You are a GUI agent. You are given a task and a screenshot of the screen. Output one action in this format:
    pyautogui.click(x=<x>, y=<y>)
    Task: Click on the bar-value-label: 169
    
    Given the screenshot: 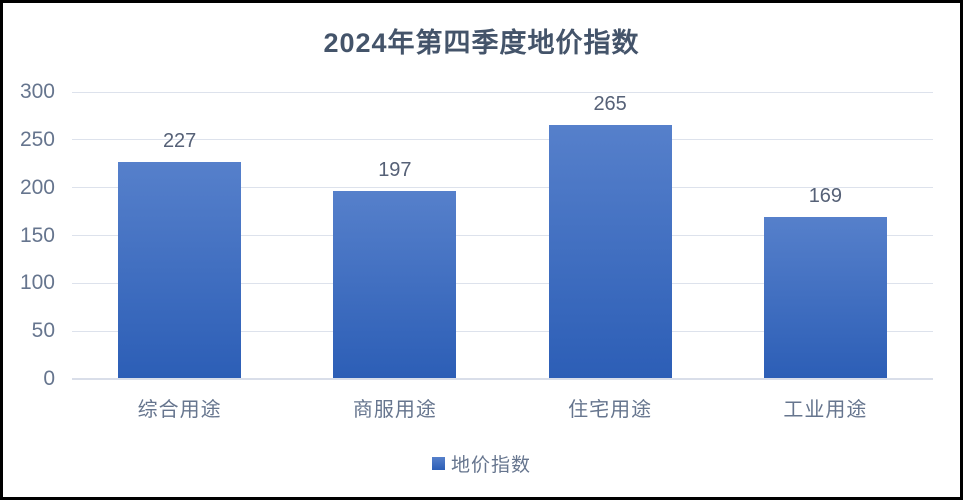 What is the action you would take?
    pyautogui.click(x=825, y=196)
    